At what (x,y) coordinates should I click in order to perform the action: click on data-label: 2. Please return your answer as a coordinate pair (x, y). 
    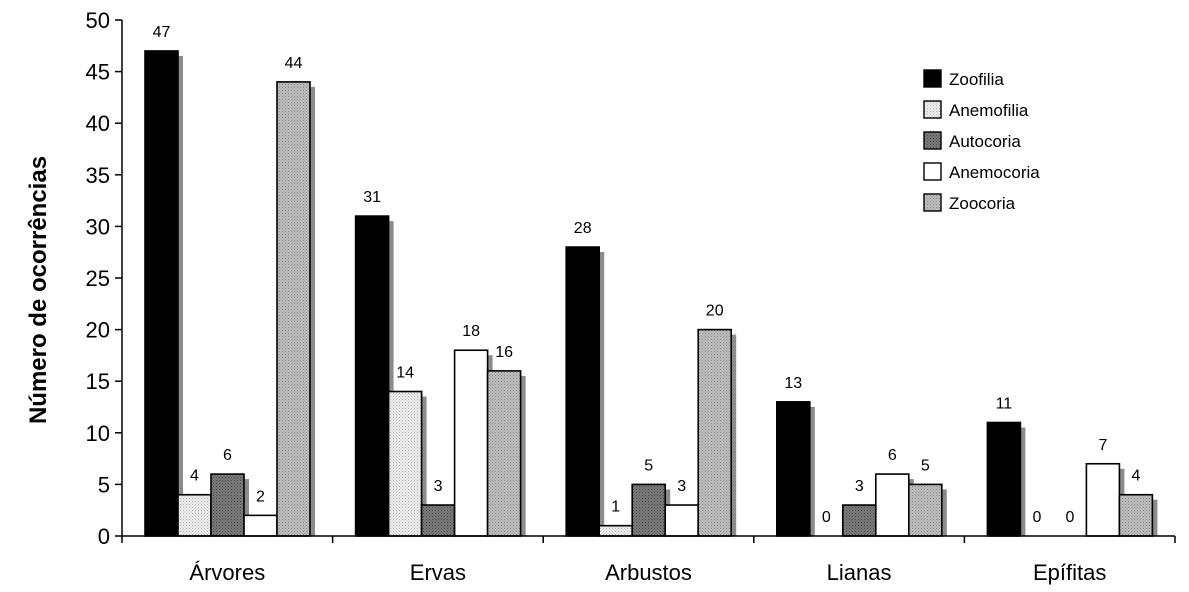
    Looking at the image, I should click on (260, 496).